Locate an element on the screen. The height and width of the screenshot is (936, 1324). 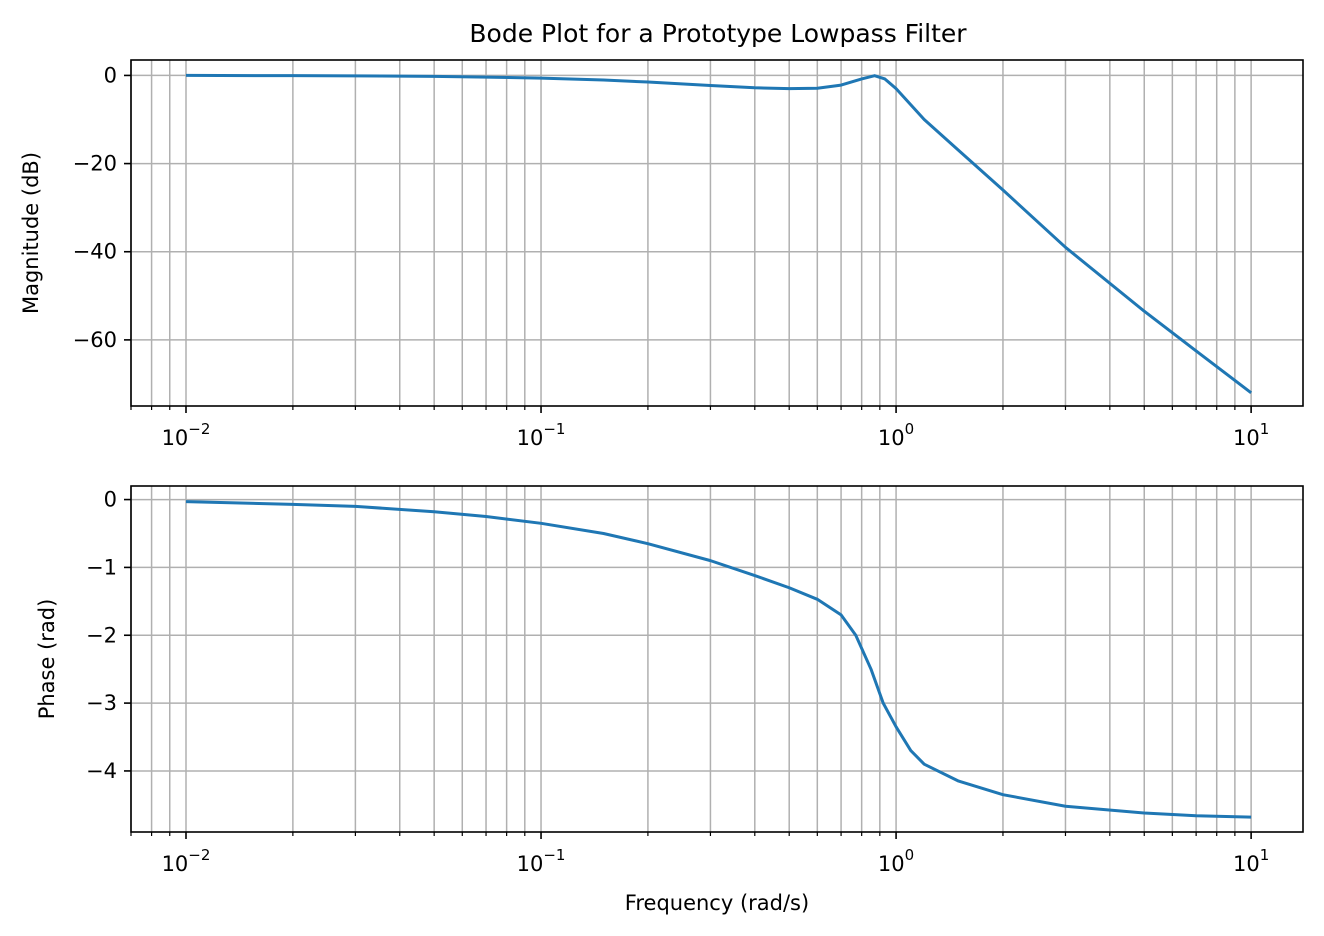
y-tick-label: −3 is located at coordinates (101, 703).